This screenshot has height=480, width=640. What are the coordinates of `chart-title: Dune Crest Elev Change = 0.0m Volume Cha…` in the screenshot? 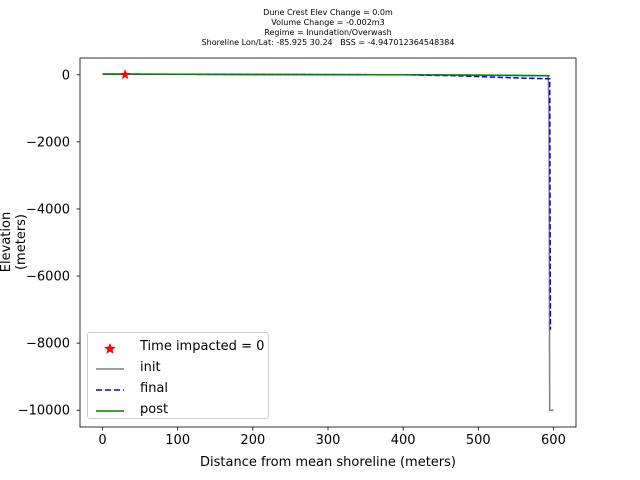 It's located at (328, 28).